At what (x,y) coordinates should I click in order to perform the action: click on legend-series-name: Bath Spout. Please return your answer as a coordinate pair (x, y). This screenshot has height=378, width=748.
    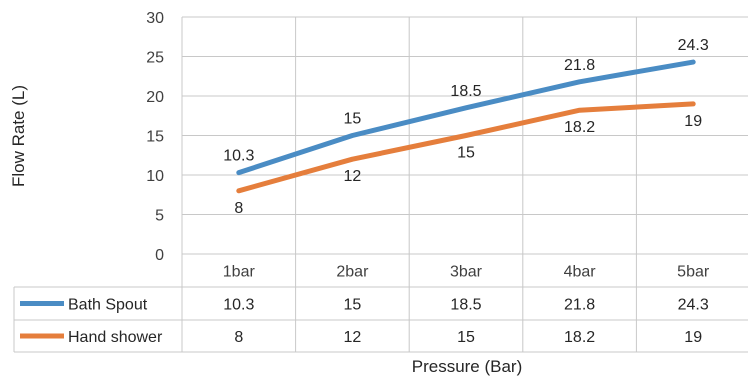
    Looking at the image, I should click on (108, 305).